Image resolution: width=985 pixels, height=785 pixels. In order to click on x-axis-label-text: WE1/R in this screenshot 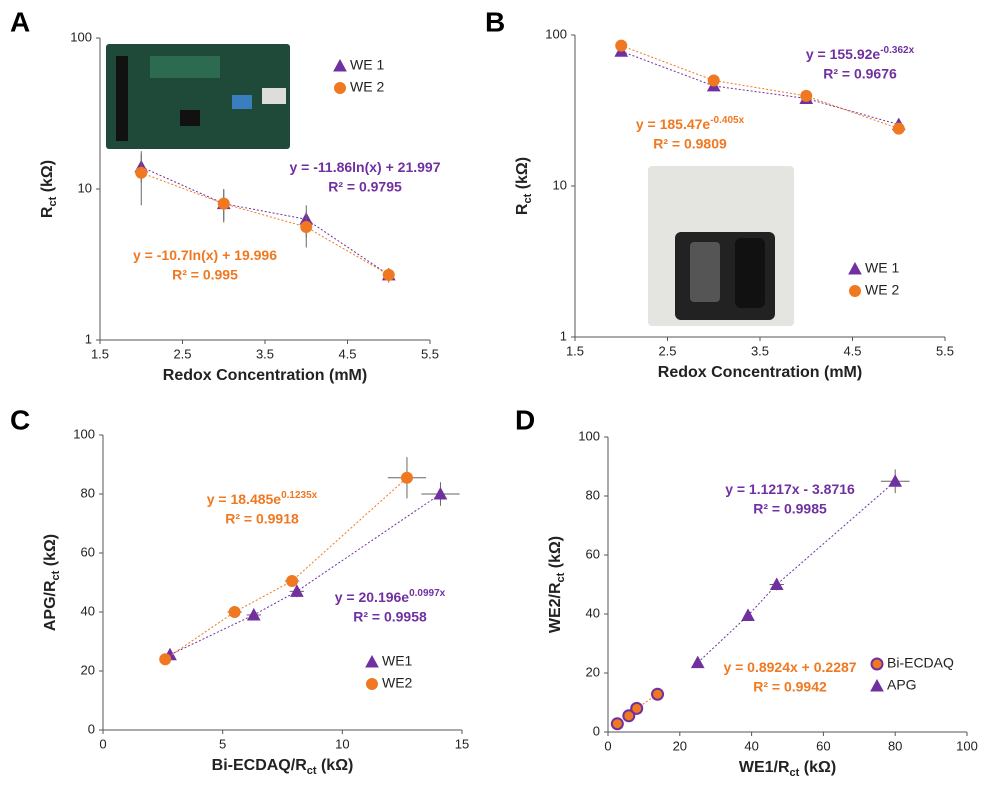, I will do `click(764, 767)`.